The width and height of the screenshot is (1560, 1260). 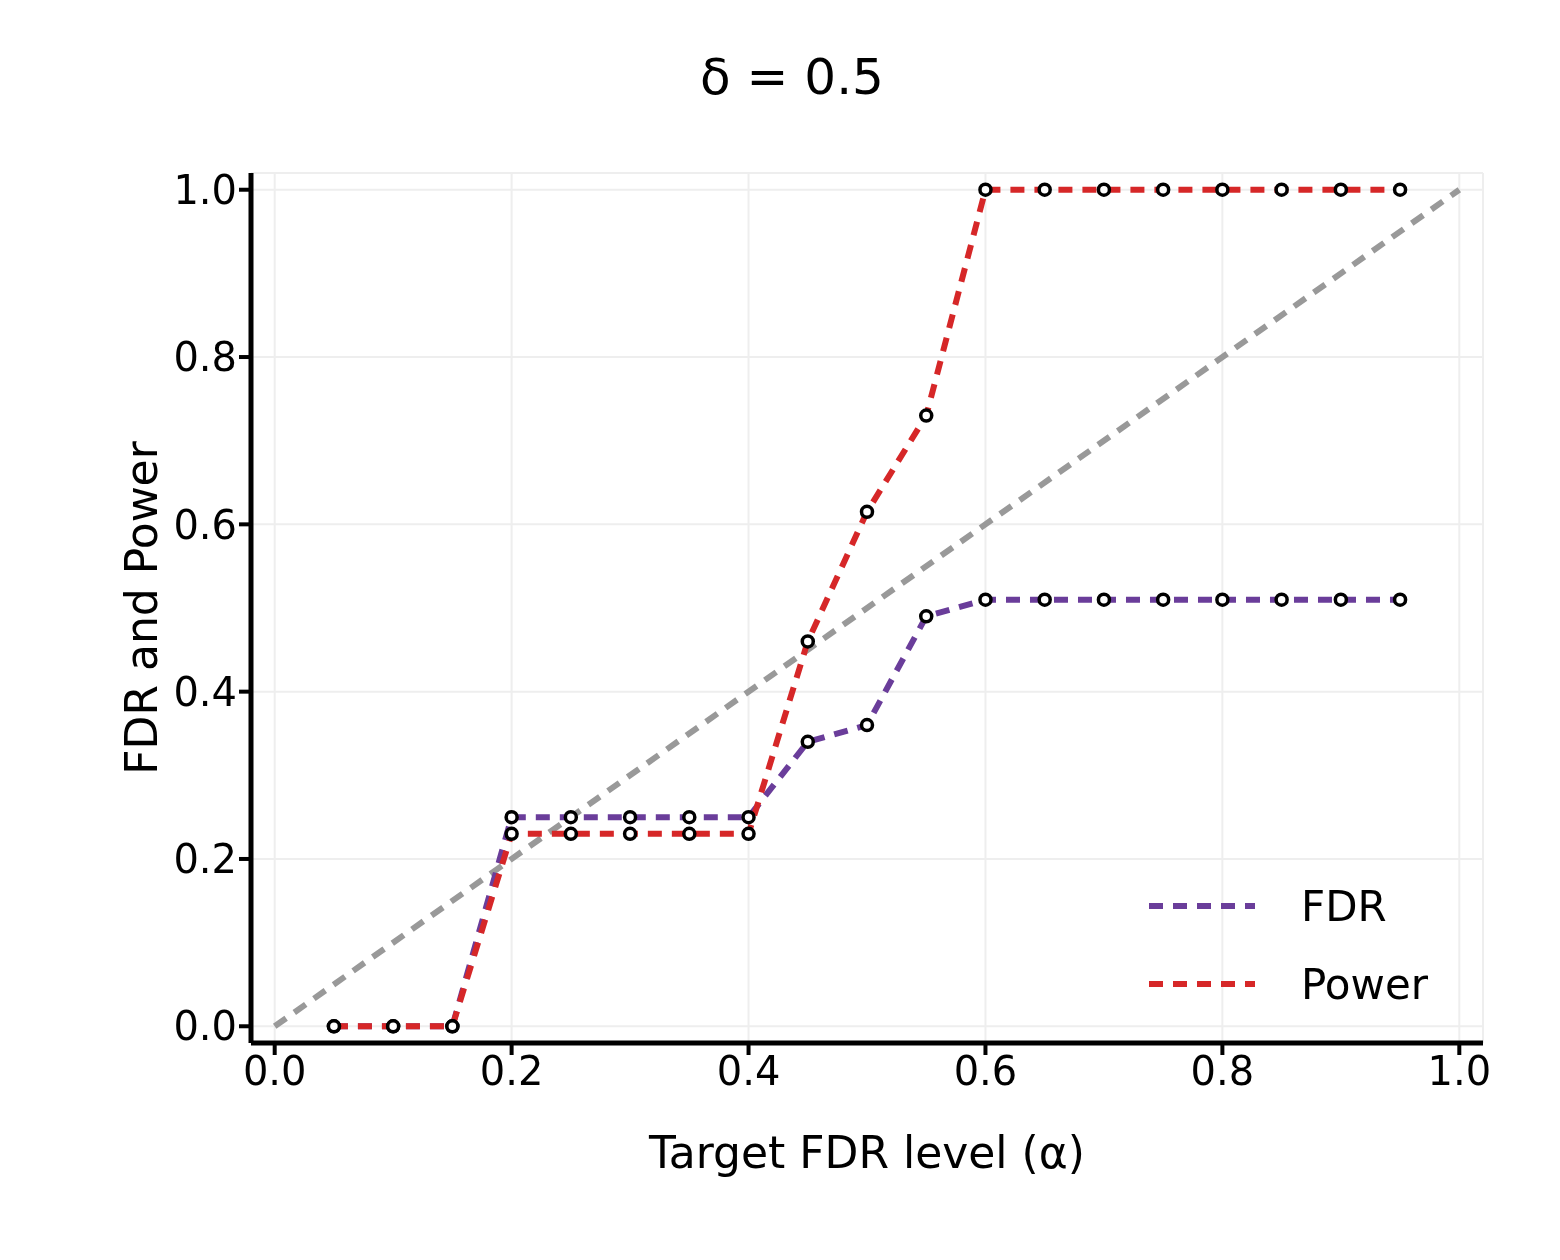 I want to click on y-tick-label: 0.2, so click(x=205, y=859).